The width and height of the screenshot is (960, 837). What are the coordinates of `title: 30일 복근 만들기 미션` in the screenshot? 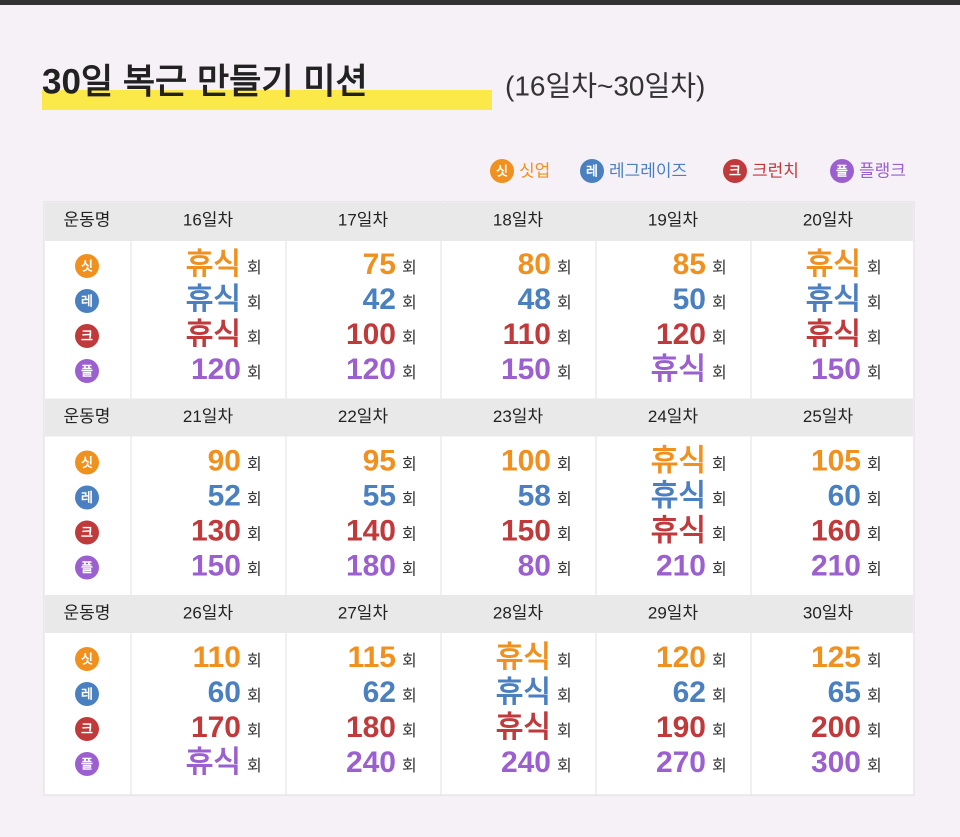 It's located at (205, 81).